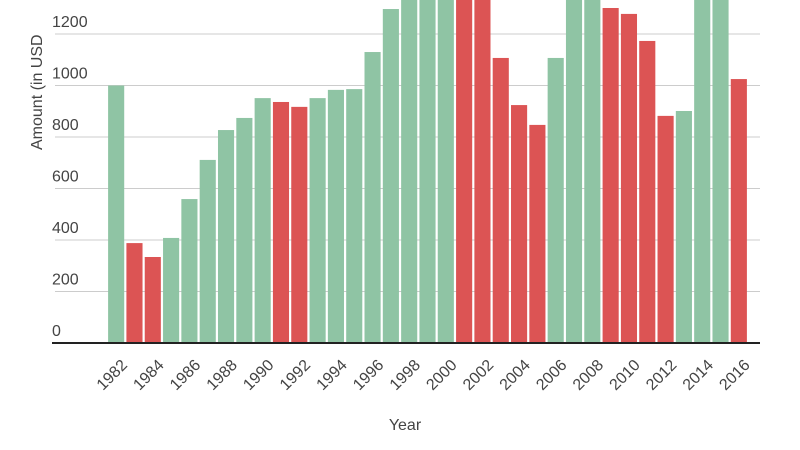 Image resolution: width=800 pixels, height=450 pixels. What do you see at coordinates (37, 92) in the screenshot?
I see `y-axis-title: Amount (in USD` at bounding box center [37, 92].